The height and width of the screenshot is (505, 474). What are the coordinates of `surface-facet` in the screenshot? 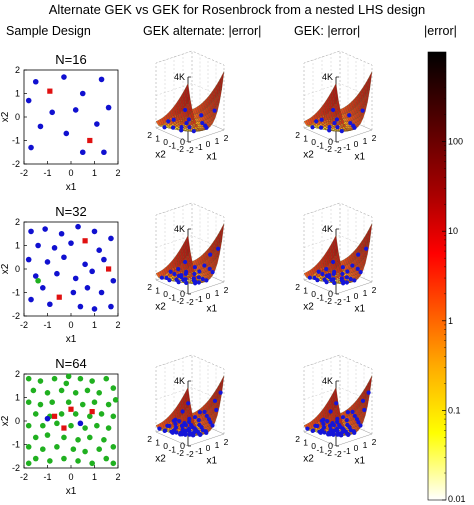 It's located at (222, 234).